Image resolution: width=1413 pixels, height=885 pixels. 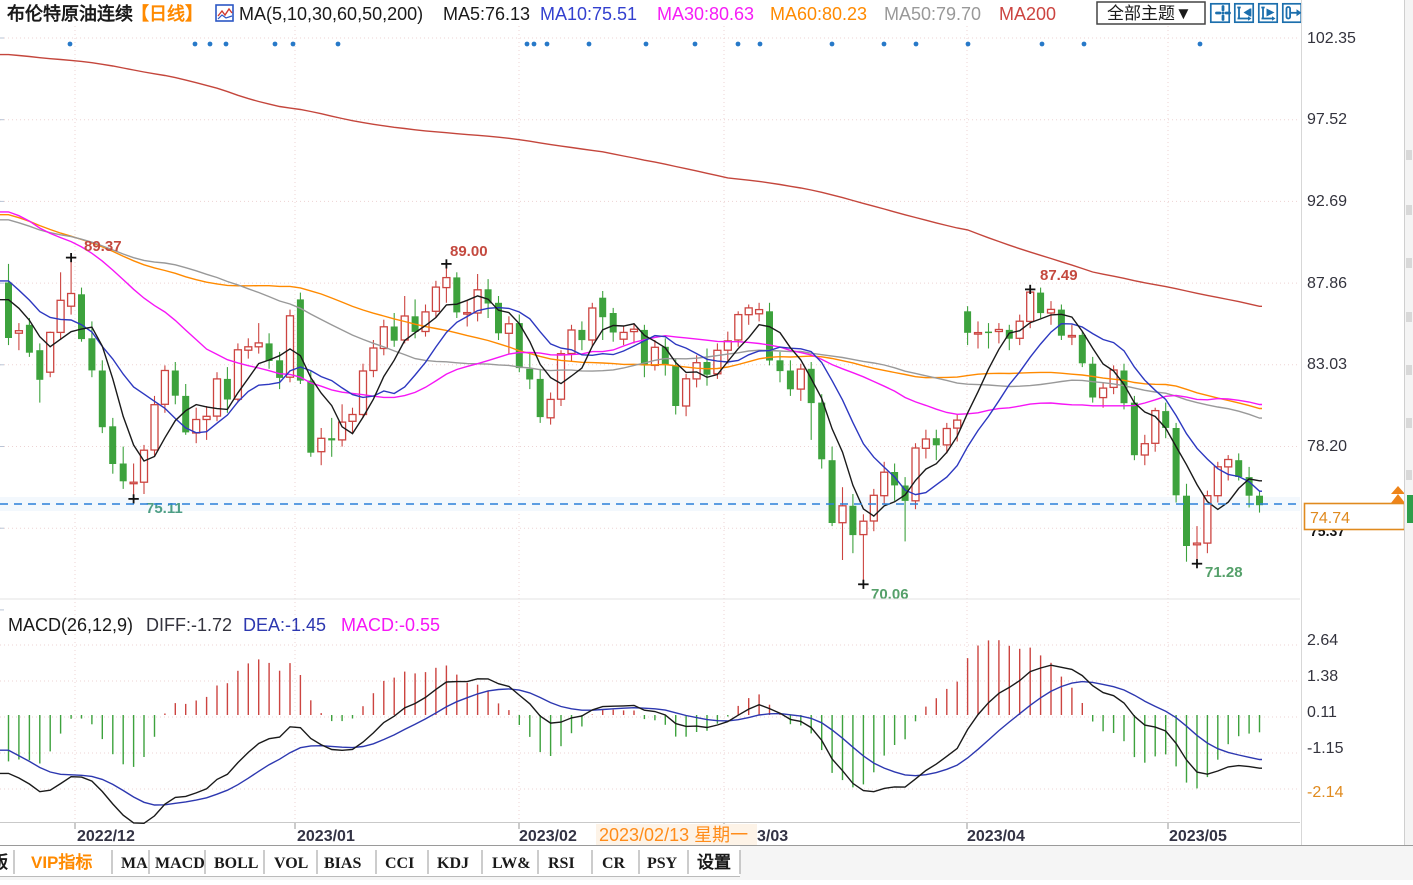 I want to click on svg-text: 2023/02/13 星期一, so click(x=673, y=835).